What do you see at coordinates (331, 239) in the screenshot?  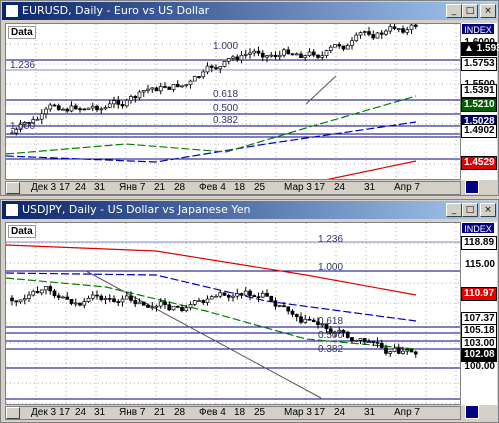 I see `fibonacci-level-label: 1.236` at bounding box center [331, 239].